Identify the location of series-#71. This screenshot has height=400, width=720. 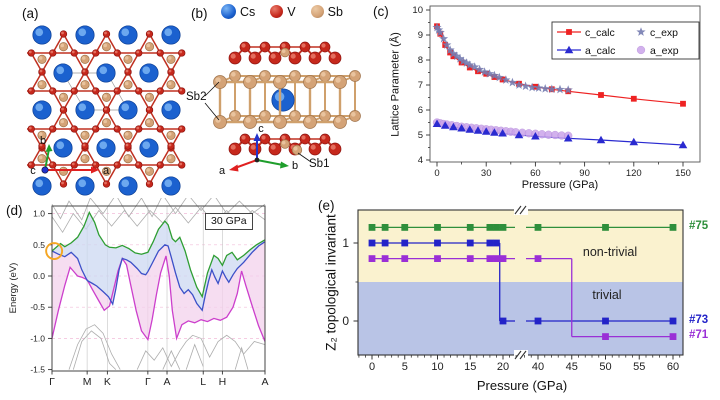
(522, 297).